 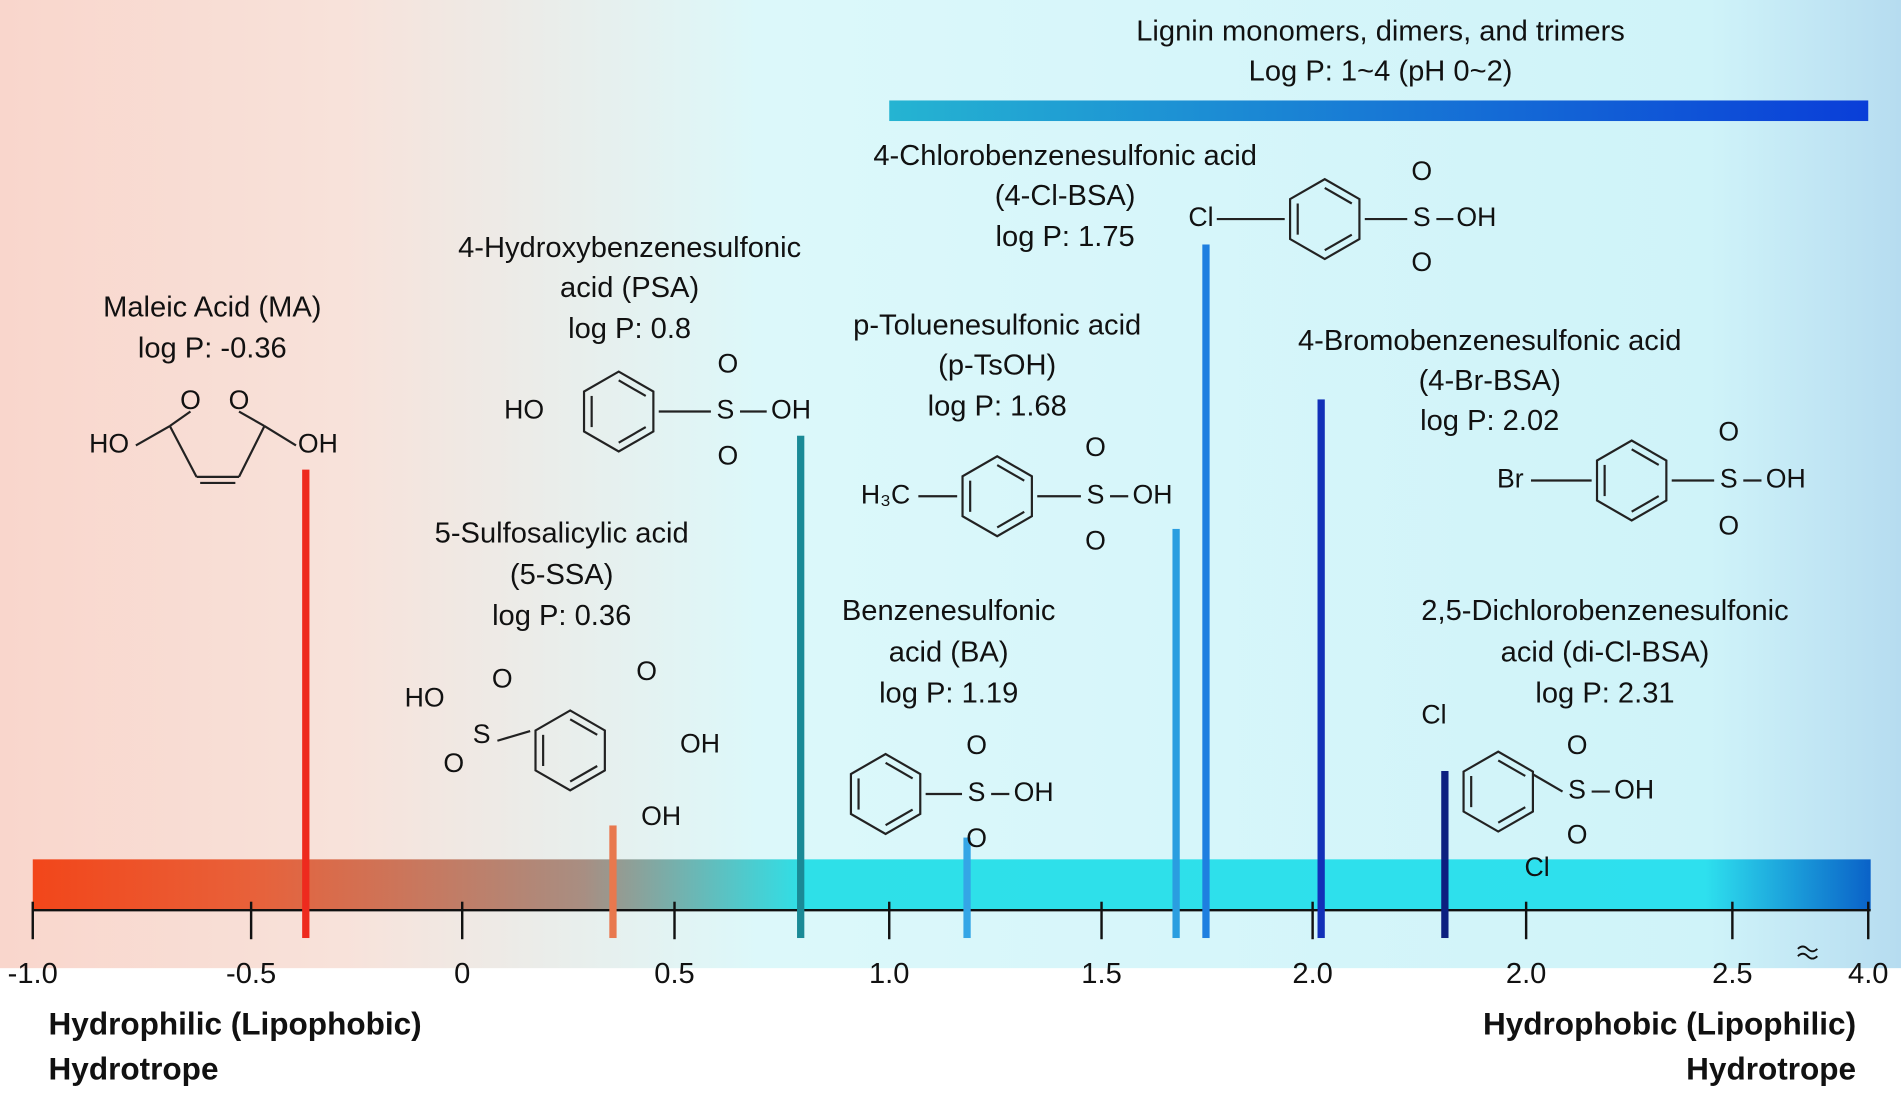 I want to click on compound-label: log P: 1.19, so click(x=948, y=693).